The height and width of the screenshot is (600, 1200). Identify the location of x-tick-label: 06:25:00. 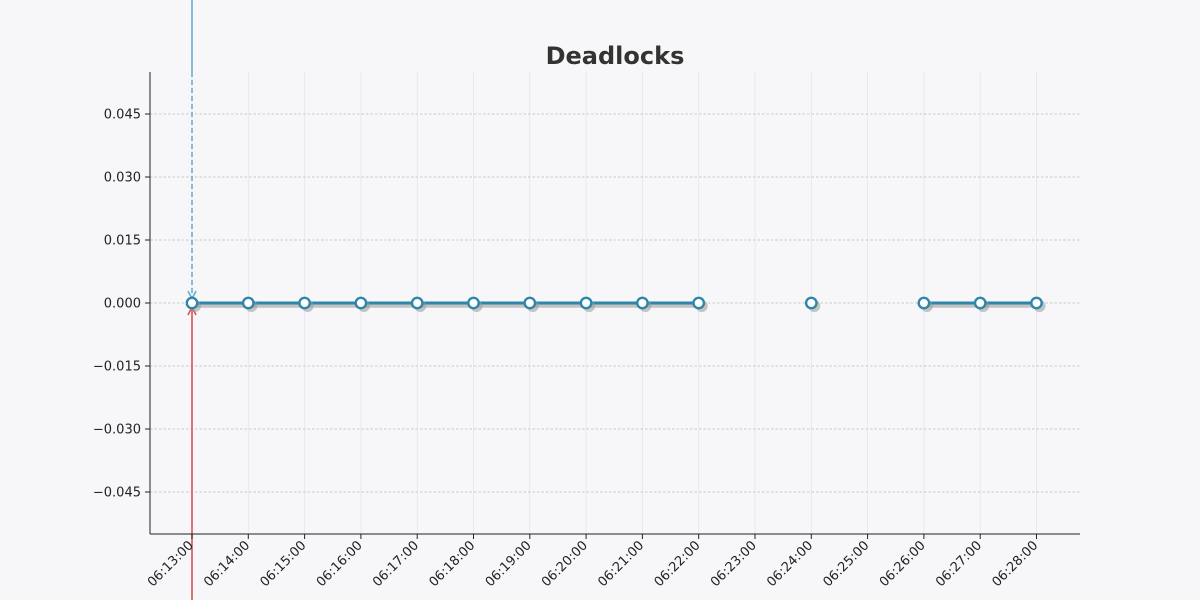
(847, 564).